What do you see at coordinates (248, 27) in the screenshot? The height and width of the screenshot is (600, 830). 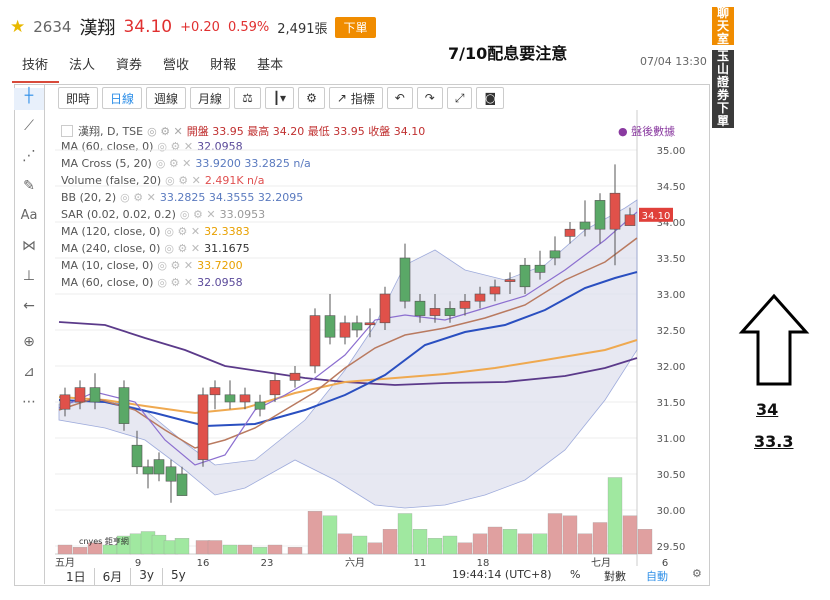 I see `price-change-pct: 0.59%` at bounding box center [248, 27].